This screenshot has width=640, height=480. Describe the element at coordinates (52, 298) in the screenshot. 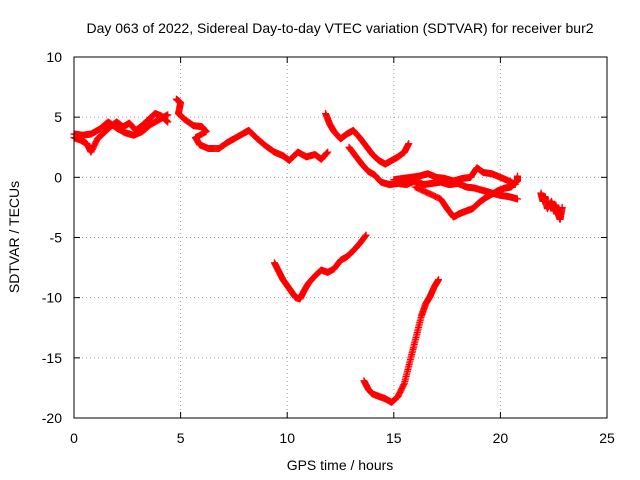

I see `y-tick-label: -10` at that location.